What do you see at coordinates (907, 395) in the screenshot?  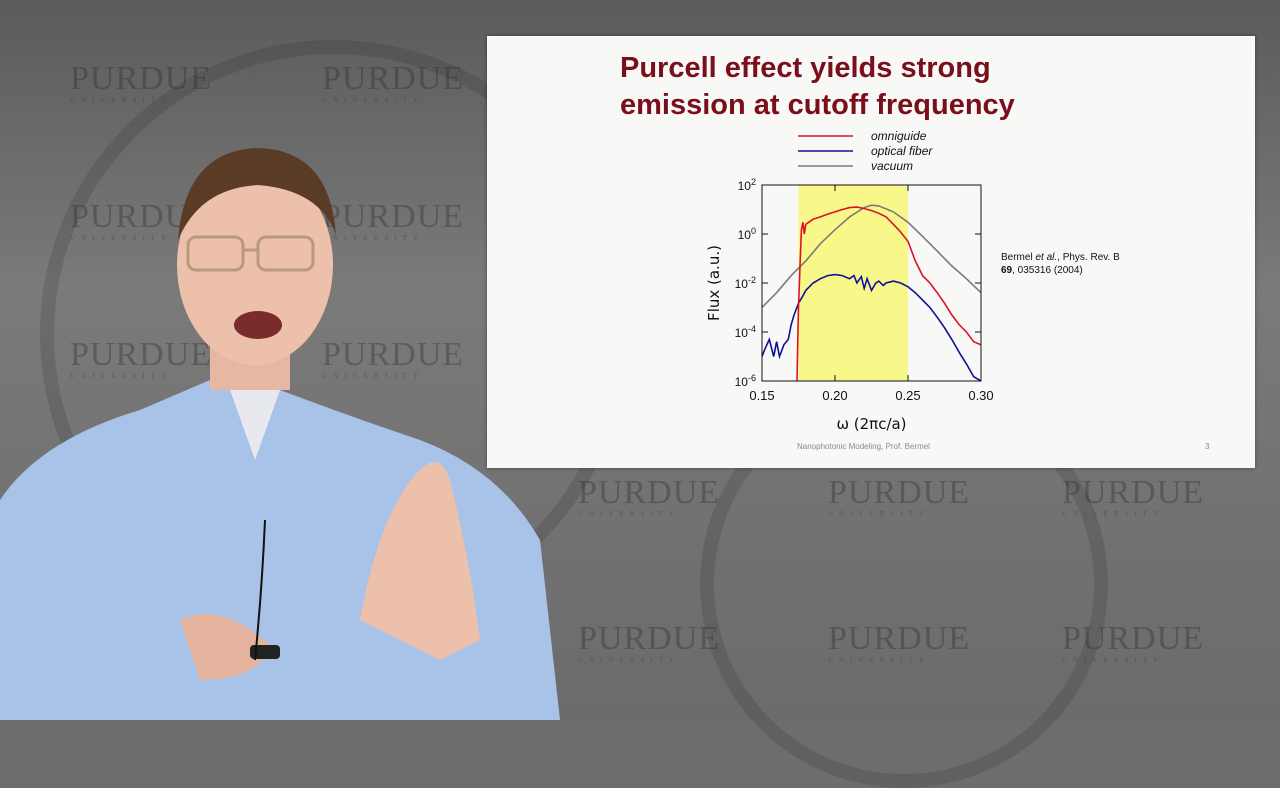 I see `x-tick-label: 0.25` at bounding box center [907, 395].